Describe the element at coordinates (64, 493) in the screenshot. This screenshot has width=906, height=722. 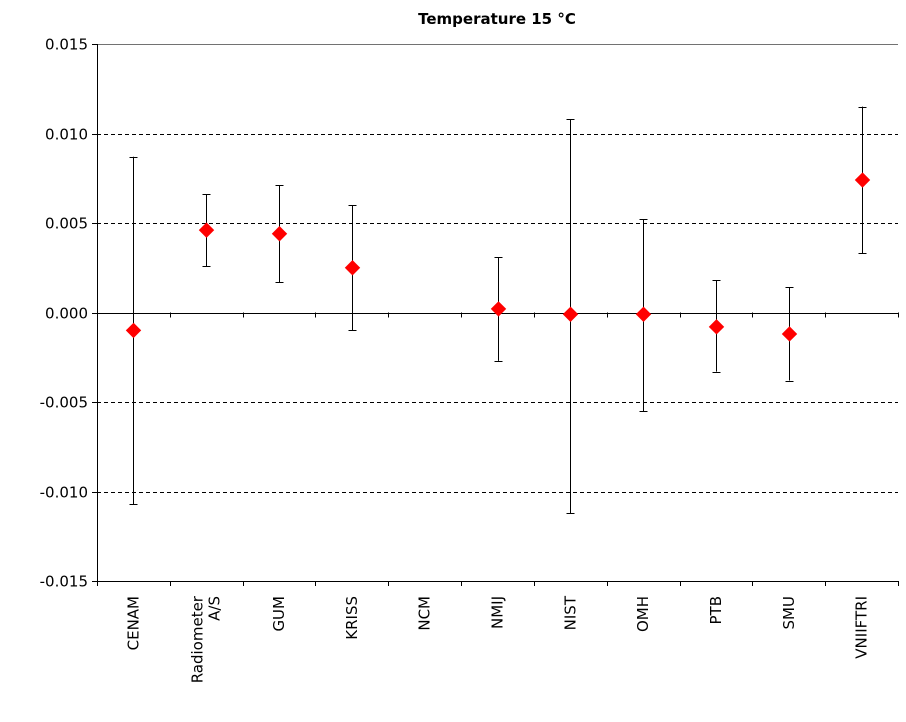
I see `y-tick-label: -0.010` at that location.